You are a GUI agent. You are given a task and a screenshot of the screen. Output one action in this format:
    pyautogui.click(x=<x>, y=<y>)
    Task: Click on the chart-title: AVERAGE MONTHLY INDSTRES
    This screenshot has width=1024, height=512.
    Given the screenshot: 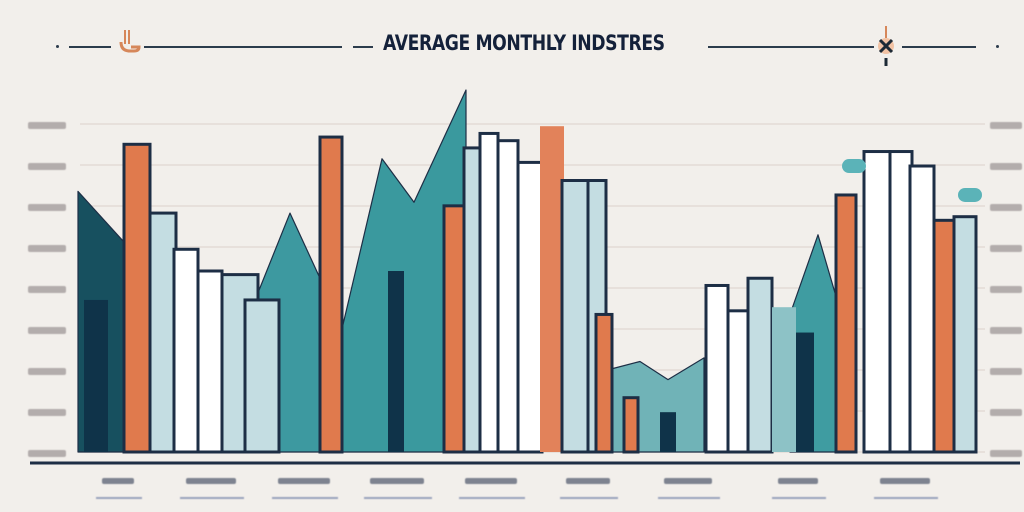 What is the action you would take?
    pyautogui.click(x=524, y=43)
    